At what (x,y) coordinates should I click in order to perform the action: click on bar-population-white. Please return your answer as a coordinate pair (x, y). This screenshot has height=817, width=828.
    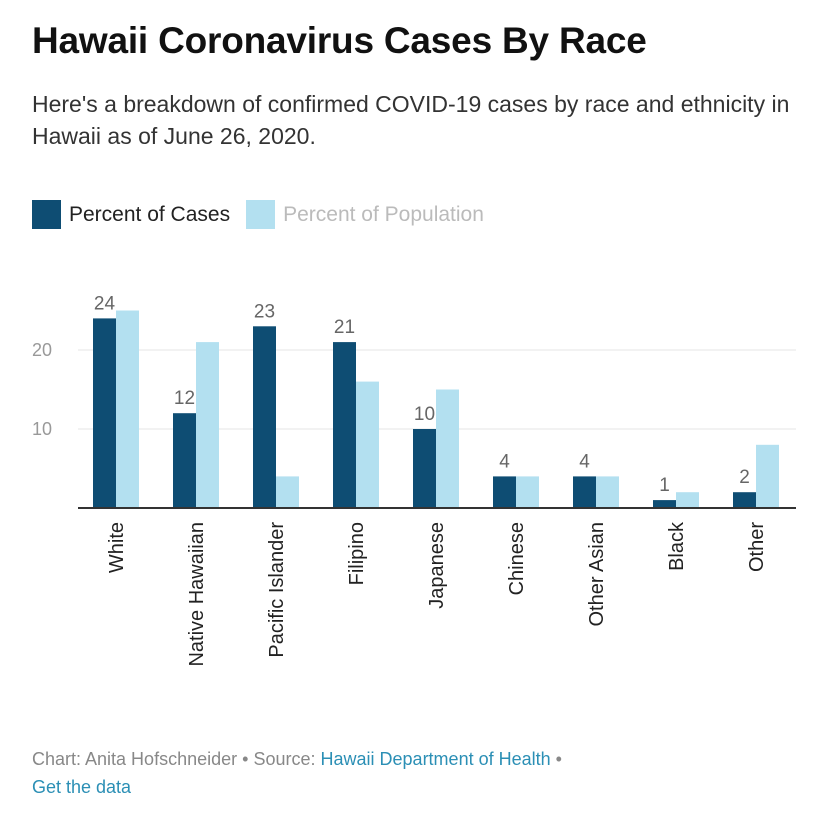
    Looking at the image, I should click on (127, 409).